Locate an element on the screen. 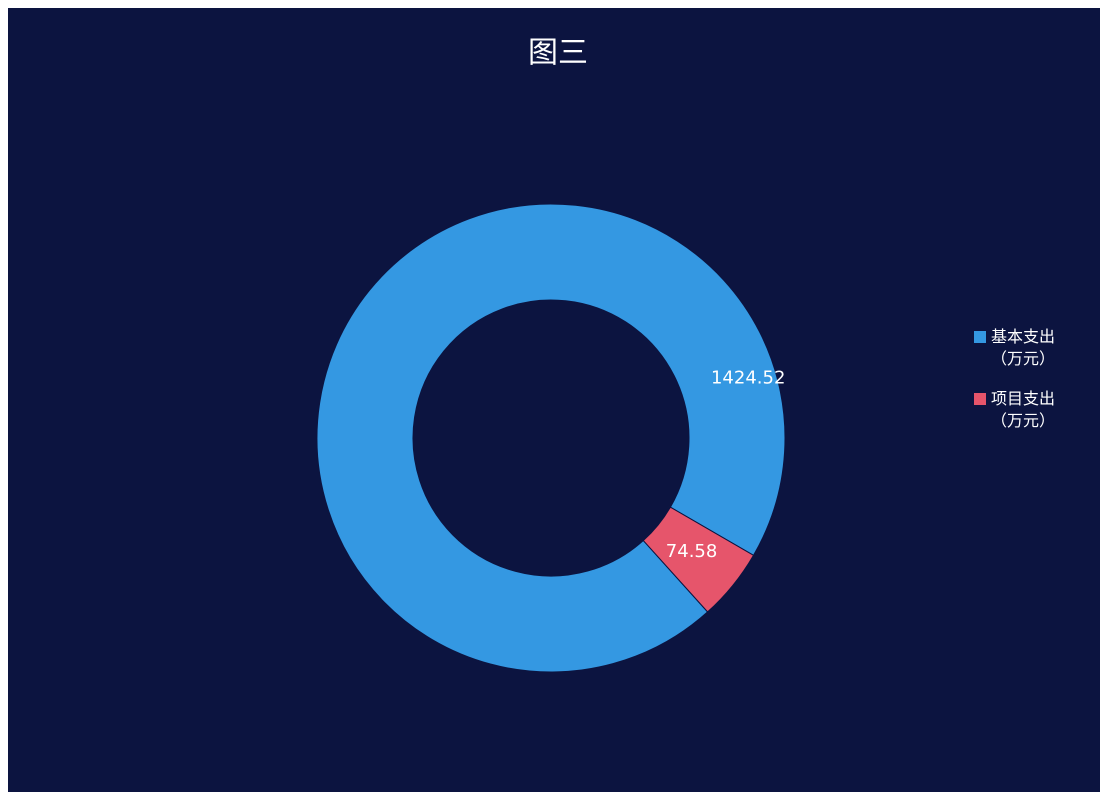 The height and width of the screenshot is (792, 1100). pie-slice is located at coordinates (698, 559).